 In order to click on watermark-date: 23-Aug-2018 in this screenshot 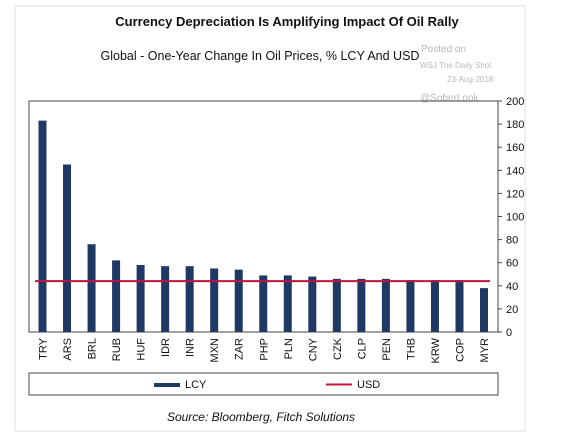, I will do `click(470, 79)`.